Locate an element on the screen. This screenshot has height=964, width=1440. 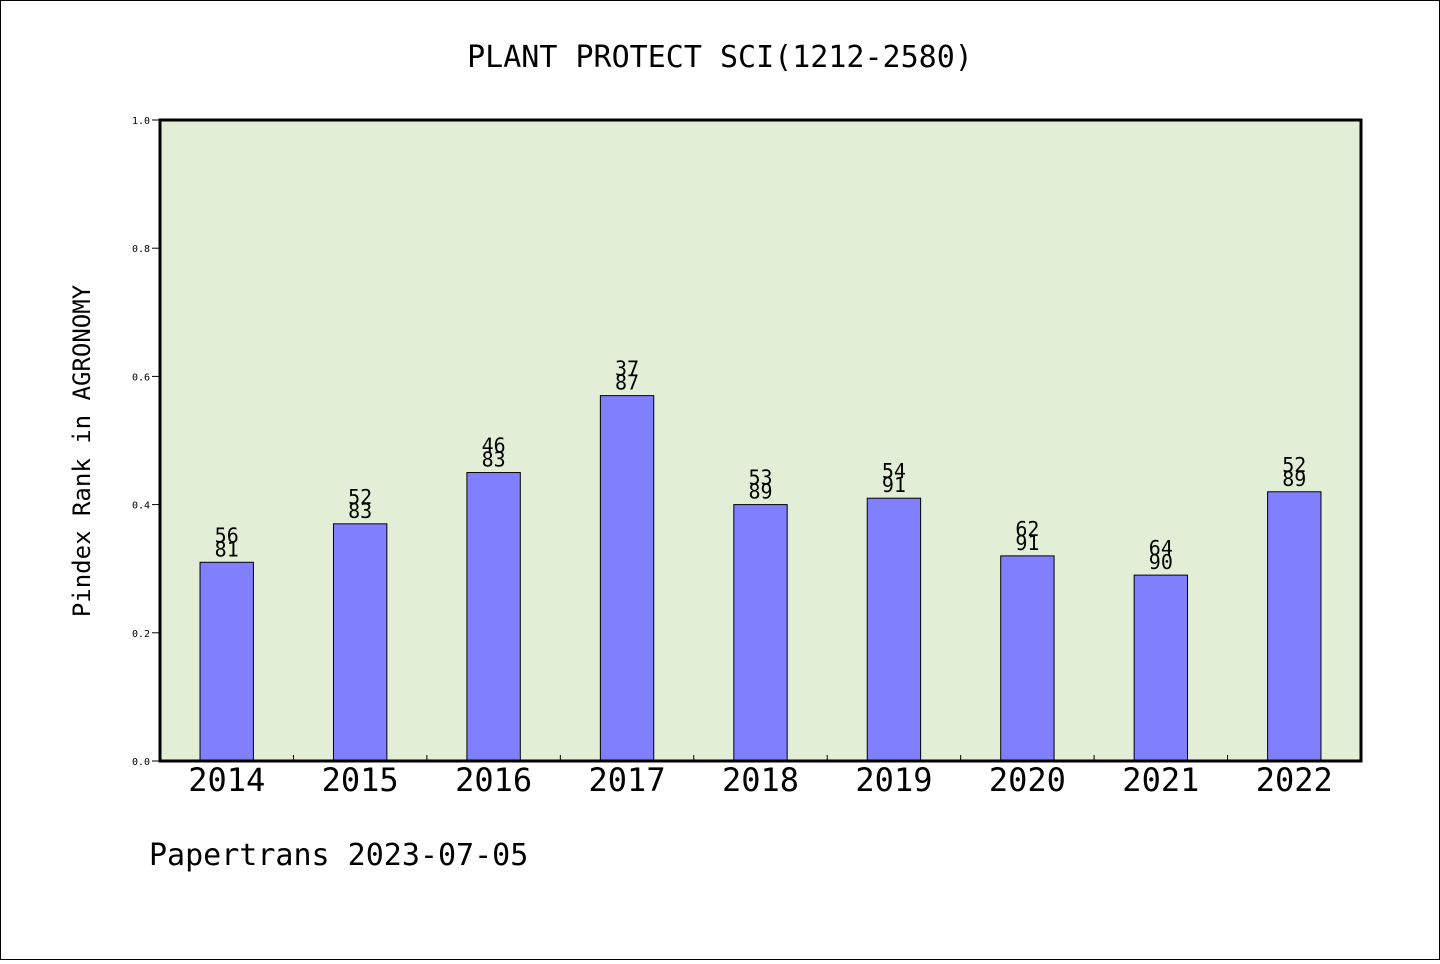
x-axis: 2014 2015 2016 2017 2018 2019 2020 2021 2022 is located at coordinates (760, 777).